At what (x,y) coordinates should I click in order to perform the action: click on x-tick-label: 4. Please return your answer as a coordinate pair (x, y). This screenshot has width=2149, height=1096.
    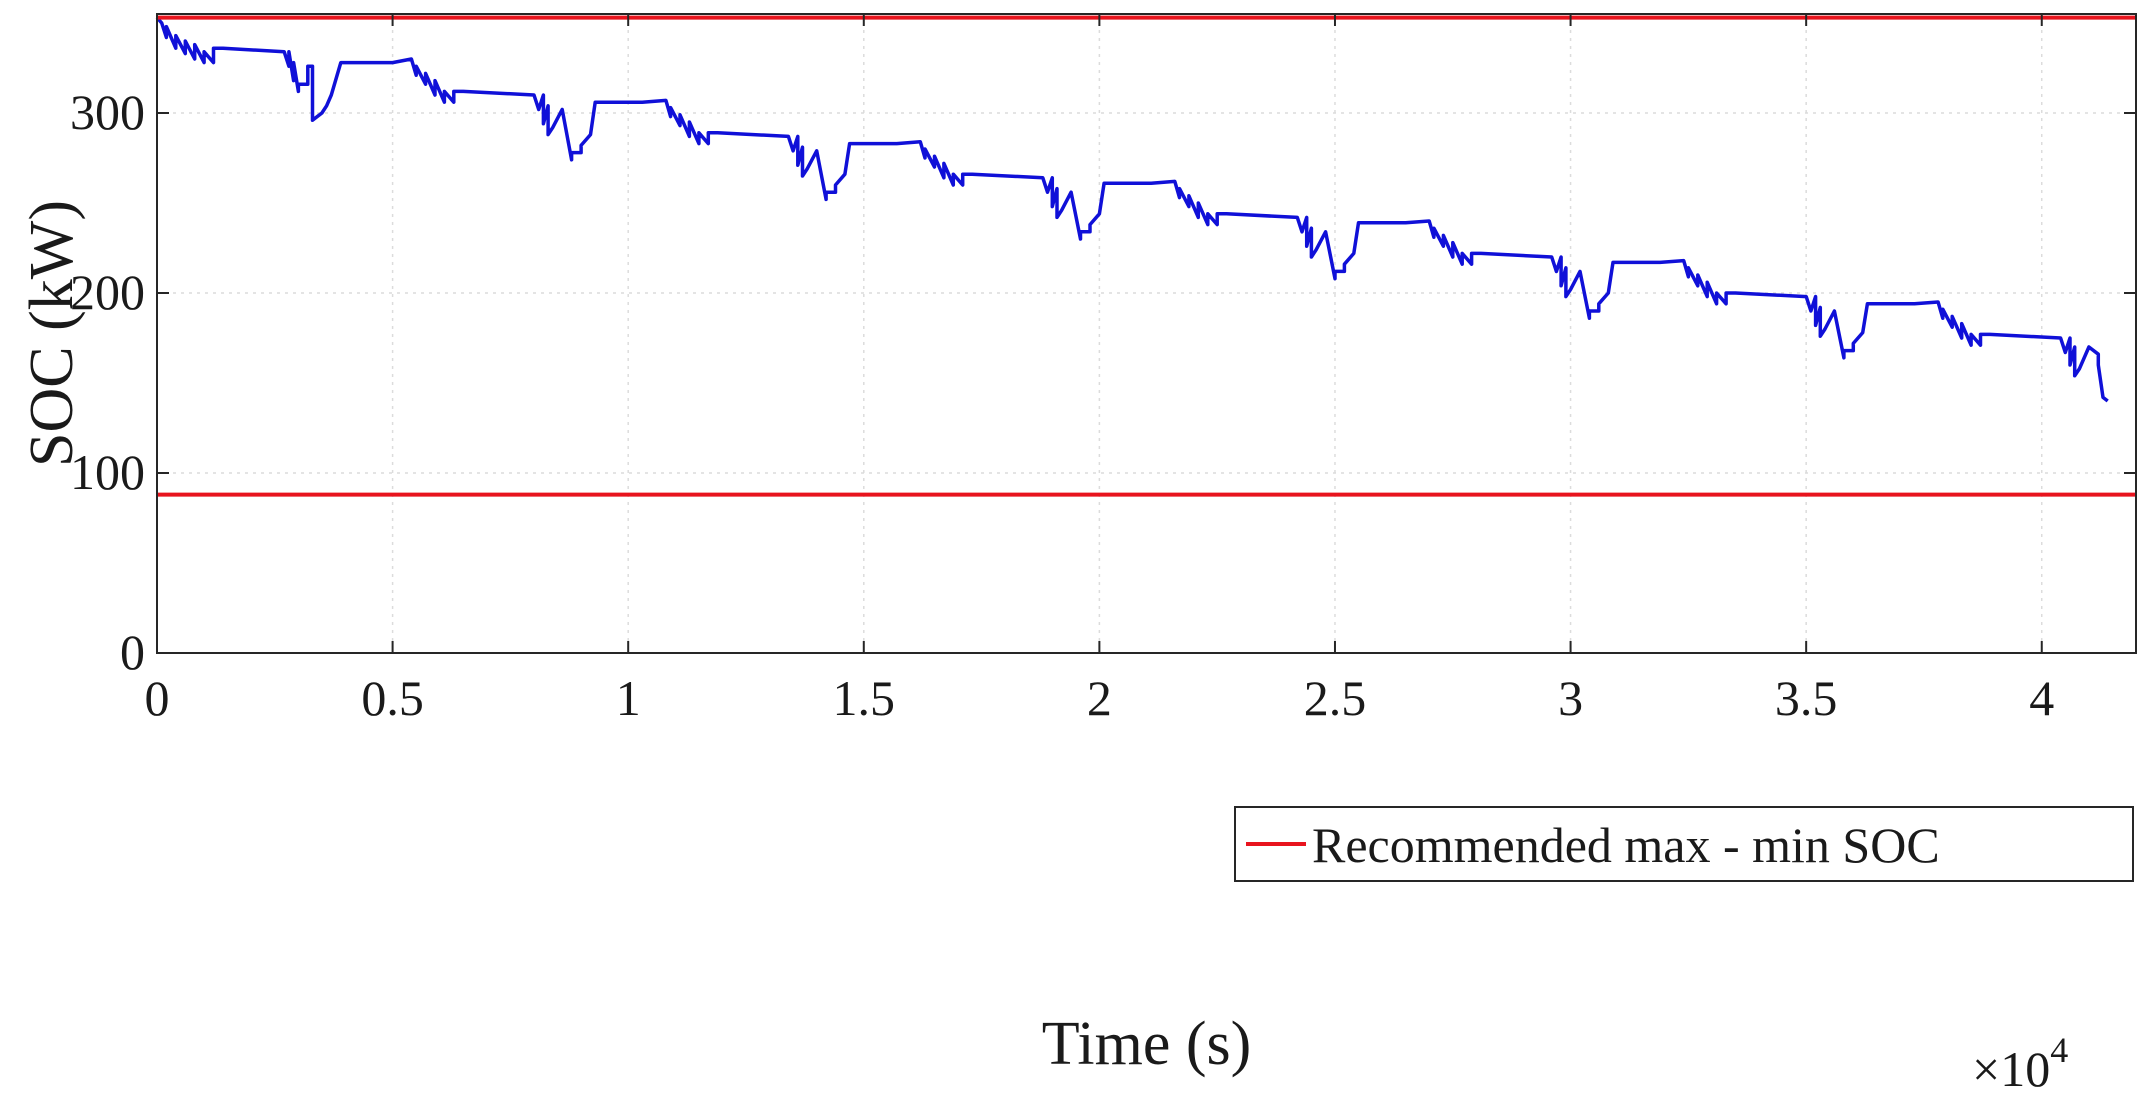
    Looking at the image, I should click on (2041, 698).